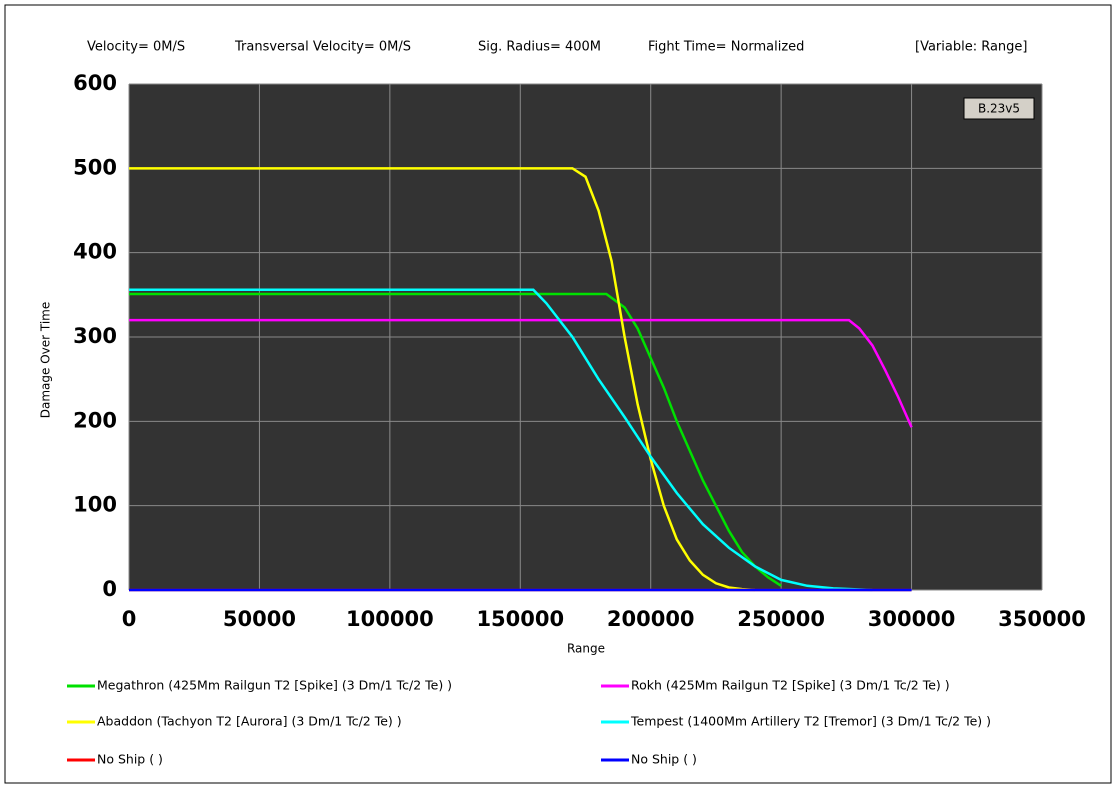 This screenshot has width=1117, height=788. Describe the element at coordinates (95, 252) in the screenshot. I see `y-tick-label: 400` at that location.